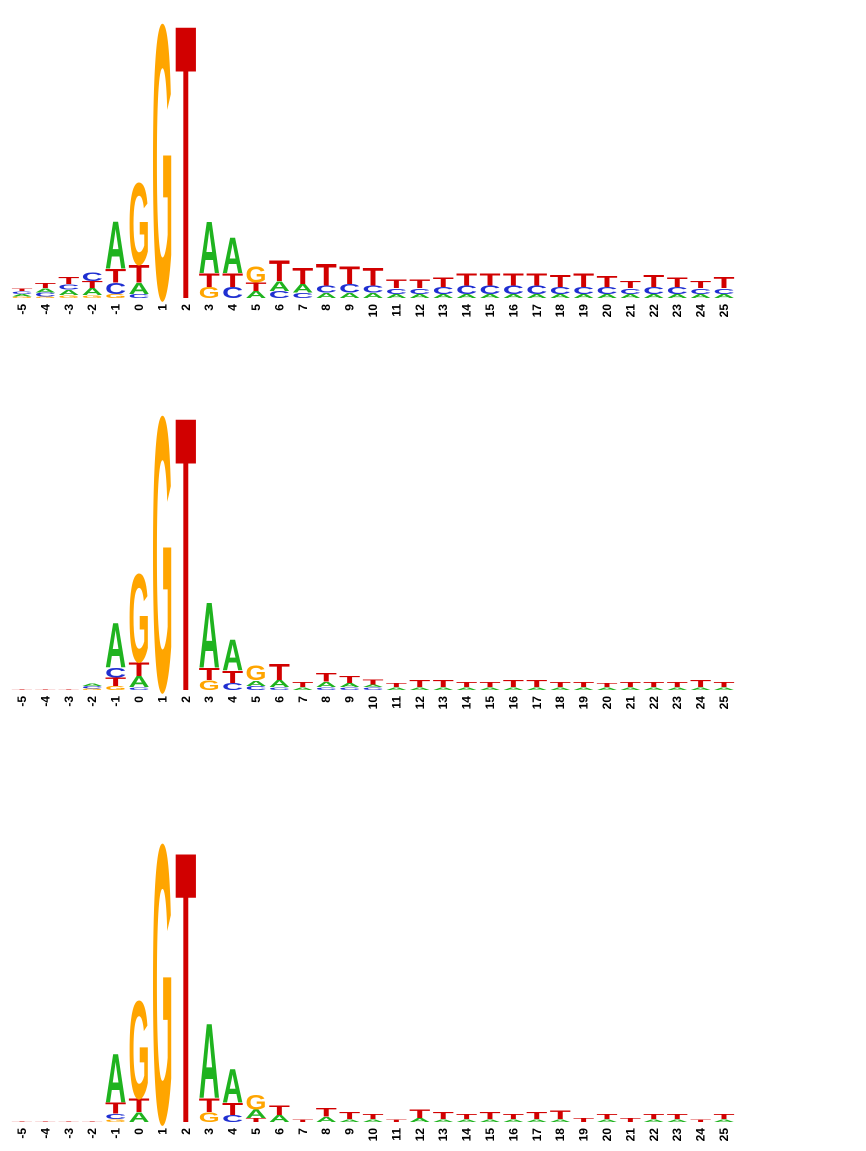 The height and width of the screenshot is (1151, 866). What do you see at coordinates (607, 1135) in the screenshot?
I see `position-tick-label: 20` at bounding box center [607, 1135].